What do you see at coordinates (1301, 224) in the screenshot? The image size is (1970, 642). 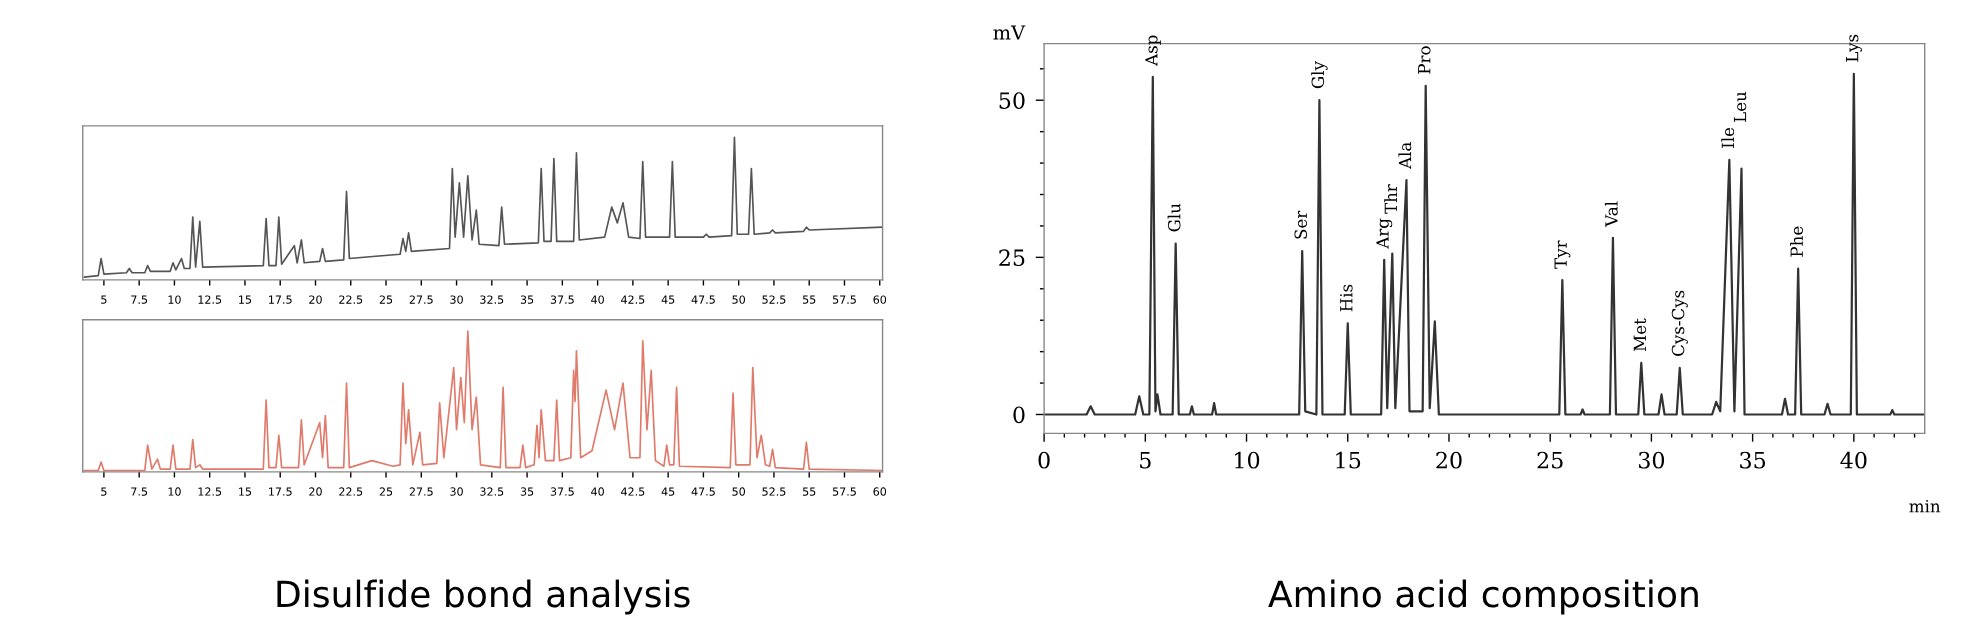 I see `annotation: Ser` at bounding box center [1301, 224].